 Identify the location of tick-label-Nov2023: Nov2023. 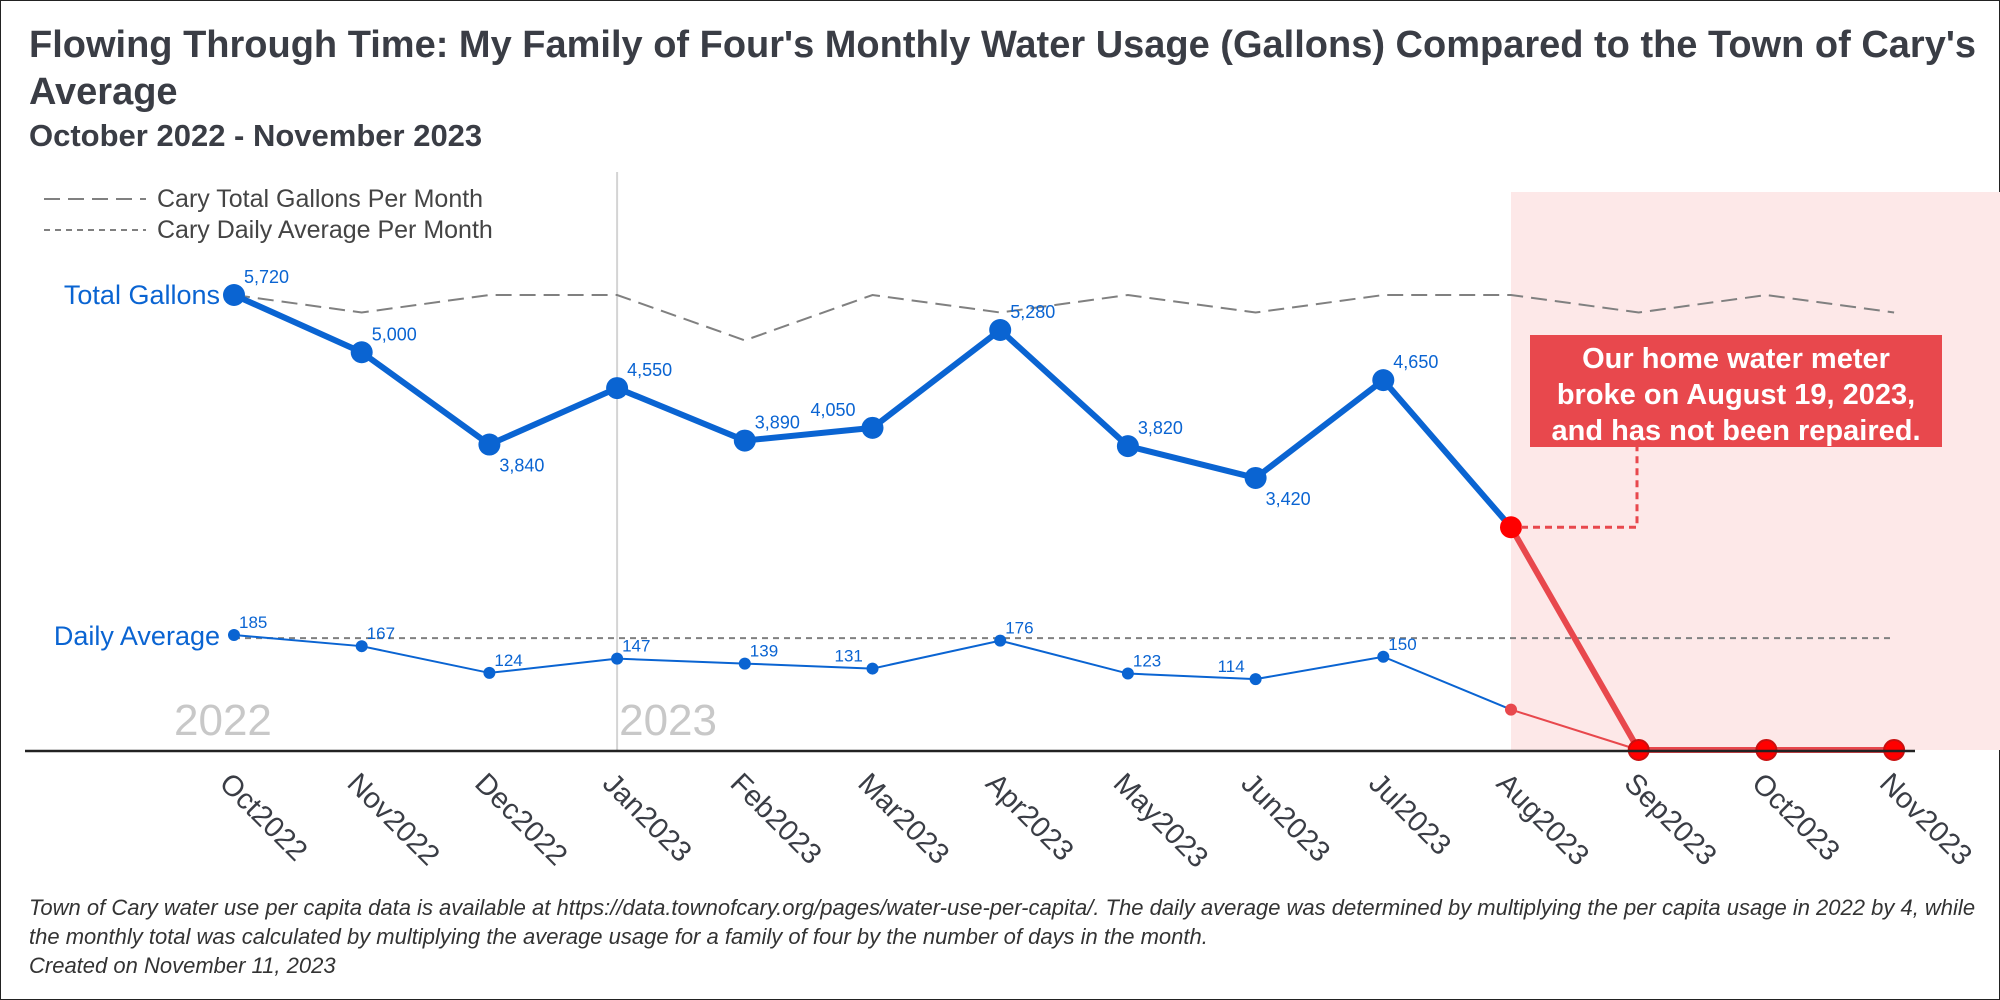
(1925, 819).